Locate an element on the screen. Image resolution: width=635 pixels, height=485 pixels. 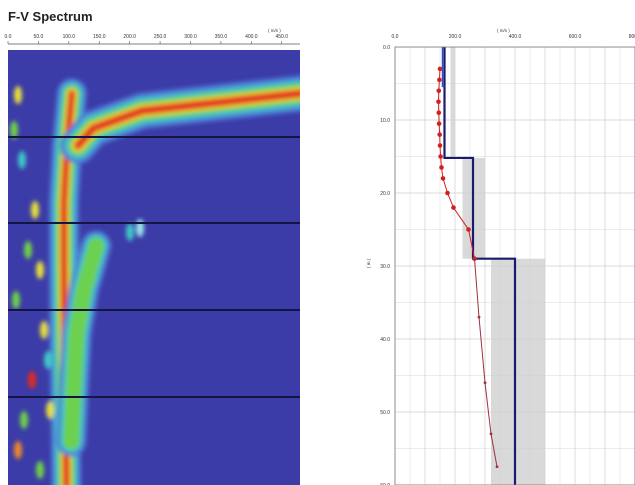
profile-series is located at coordinates (476, 266).